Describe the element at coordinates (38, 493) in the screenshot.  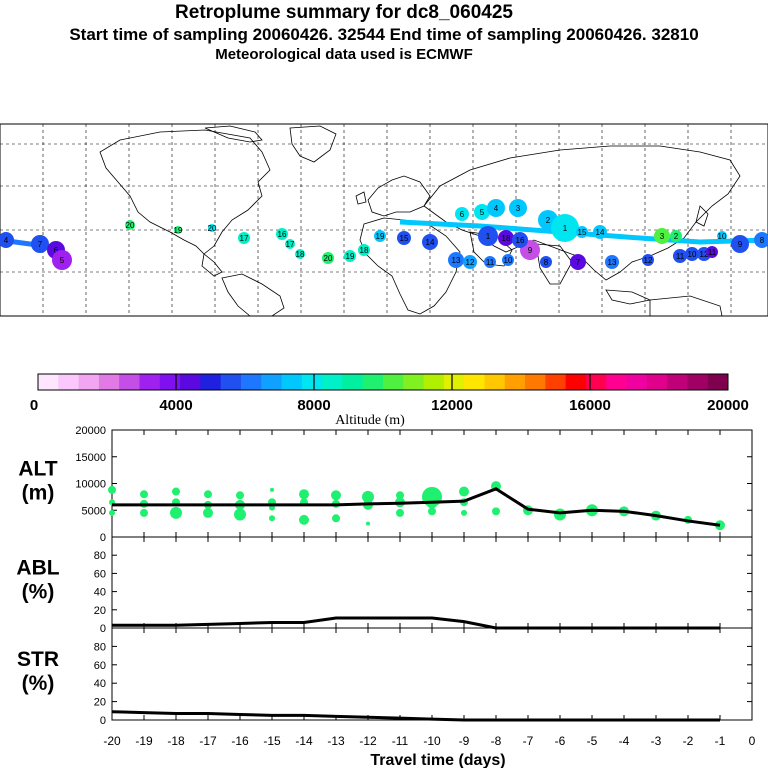
I see `panel-unit-alt: (m)` at that location.